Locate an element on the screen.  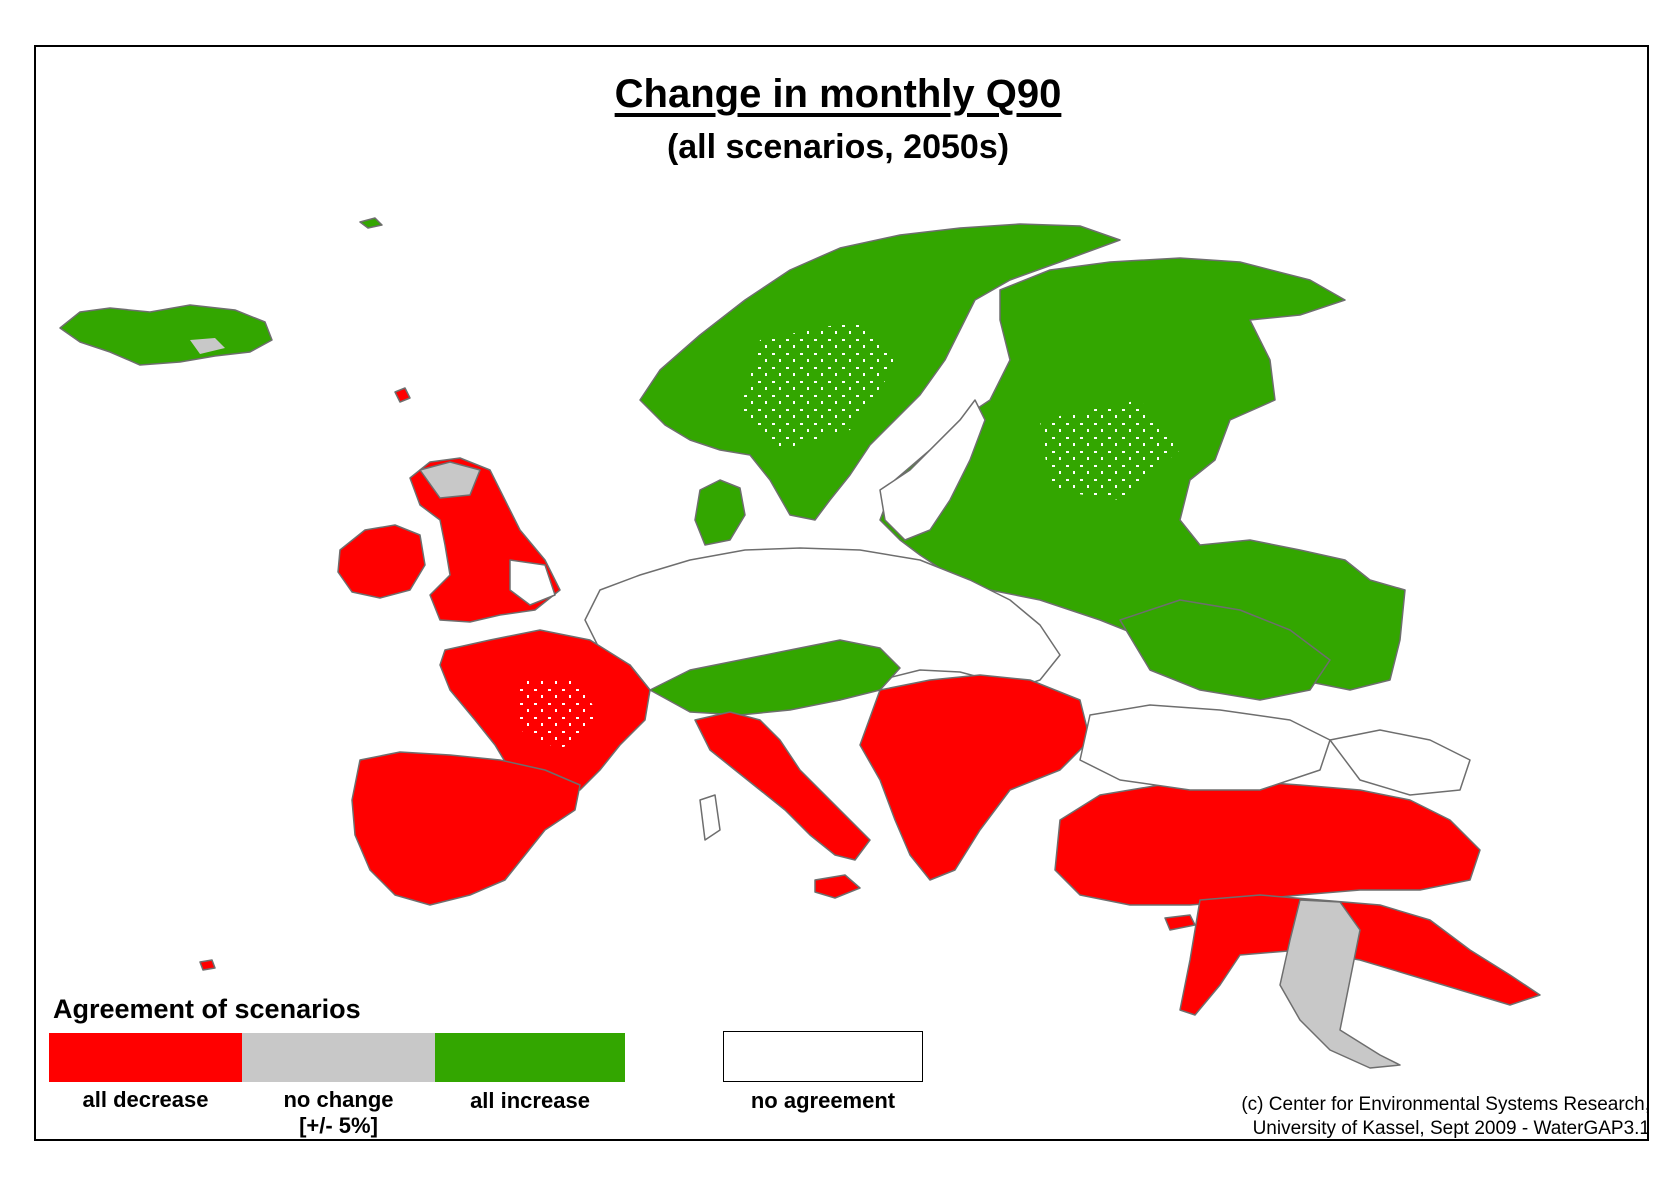
legend-label-no-change-text: no change is located at coordinates (338, 1099).